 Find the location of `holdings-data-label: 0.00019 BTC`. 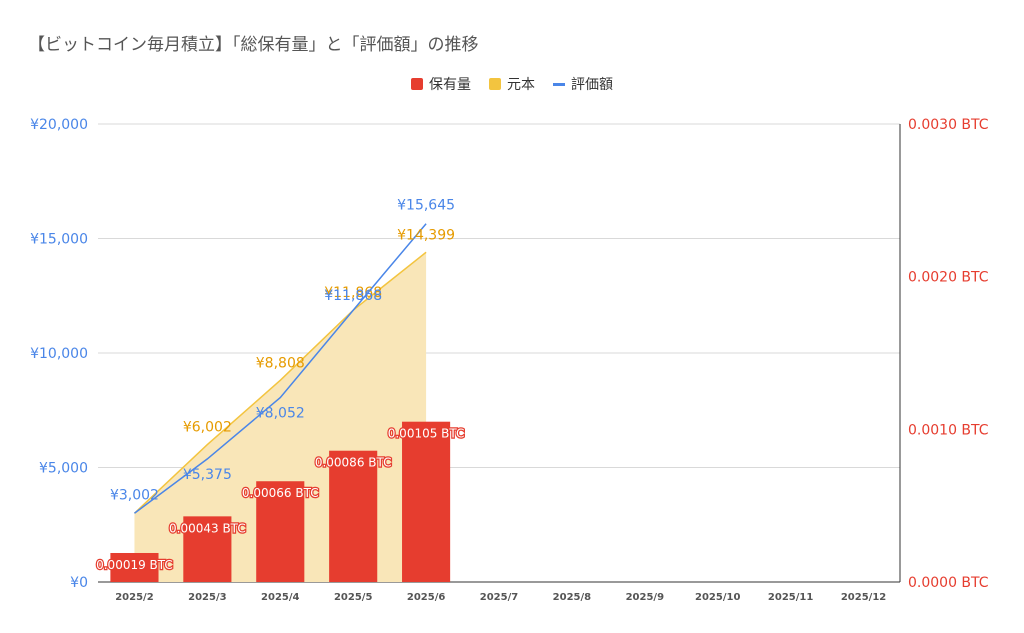

holdings-data-label: 0.00019 BTC is located at coordinates (134, 565).